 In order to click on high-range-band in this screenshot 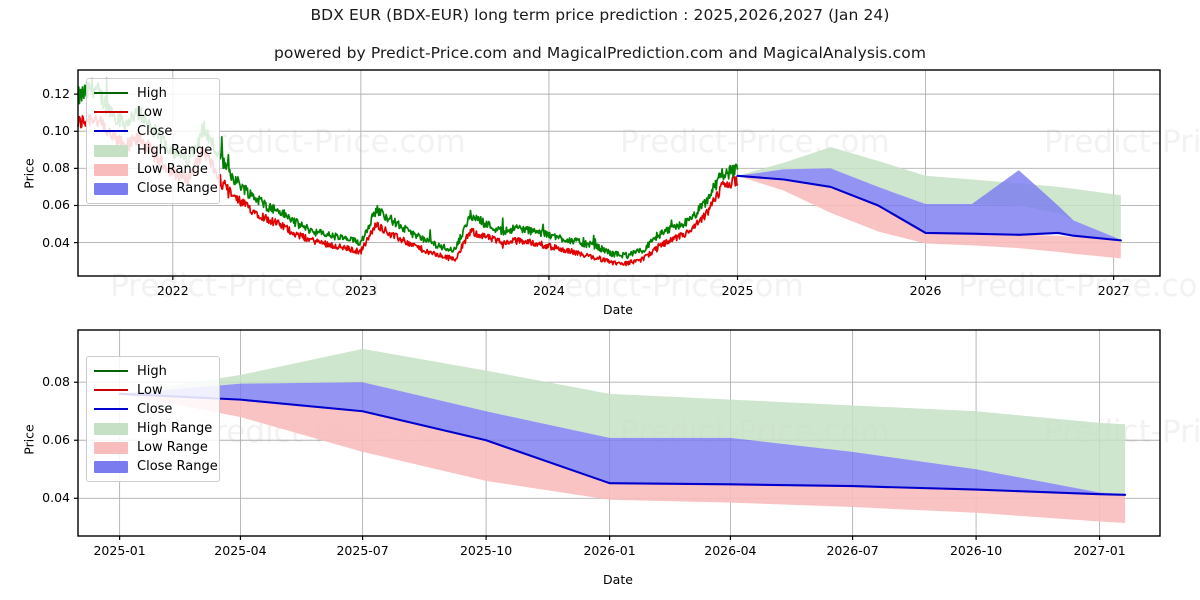, I will do `click(929, 193)`.